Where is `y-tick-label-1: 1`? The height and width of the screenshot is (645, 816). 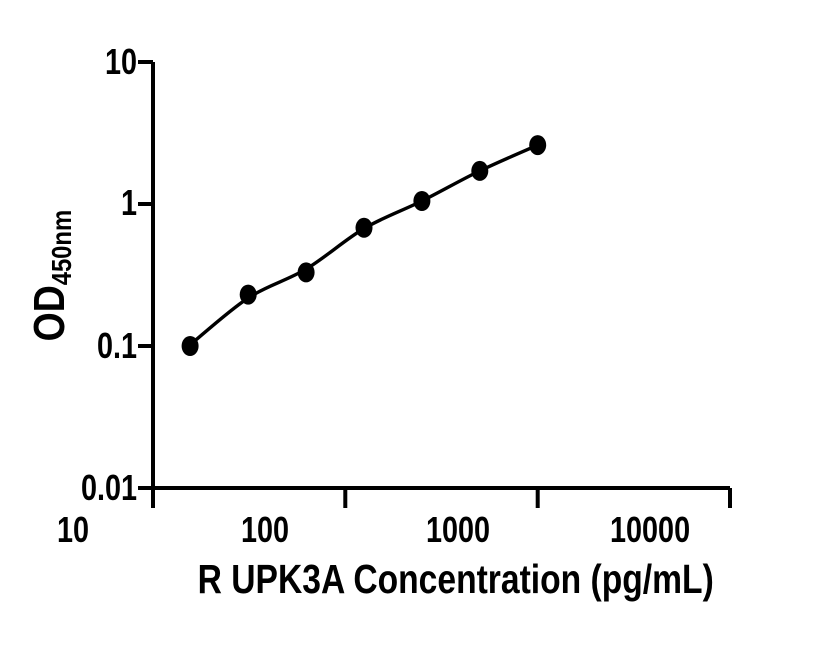 y-tick-label-1: 1 is located at coordinates (128, 202).